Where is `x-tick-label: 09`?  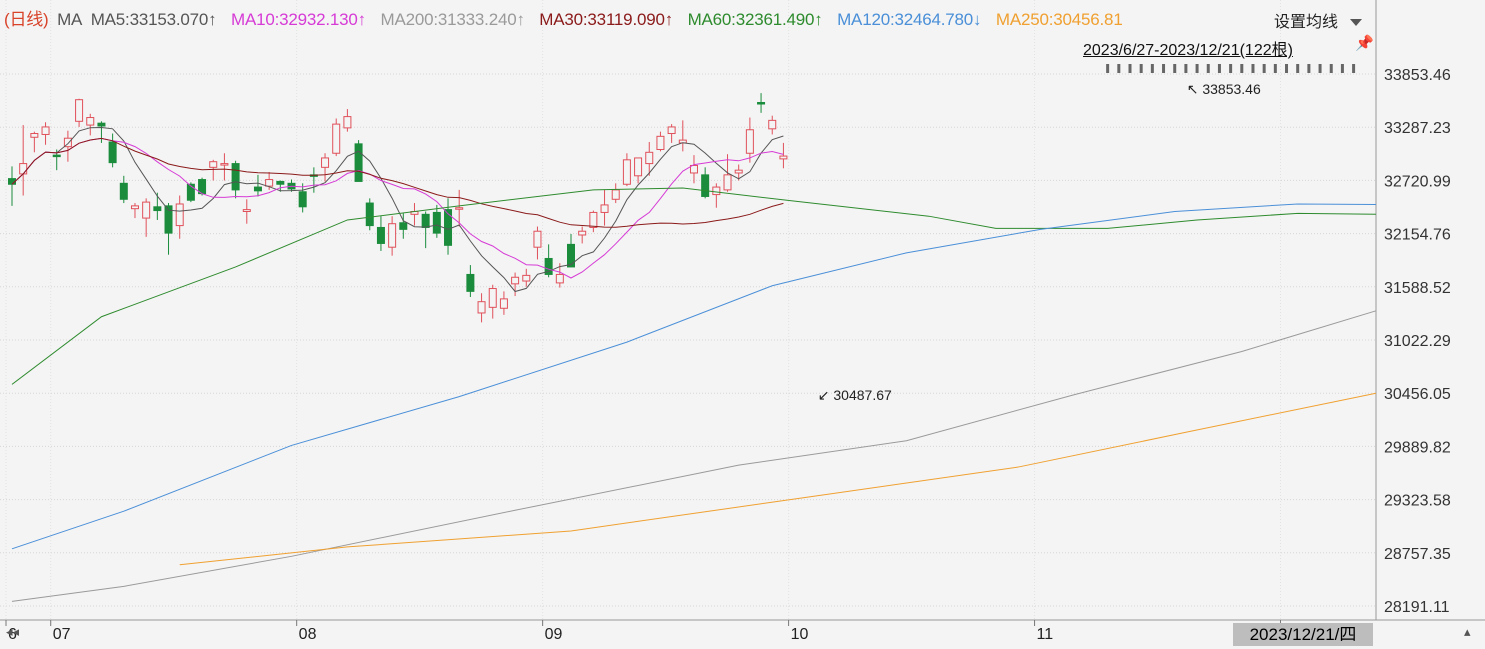 x-tick-label: 09 is located at coordinates (554, 634).